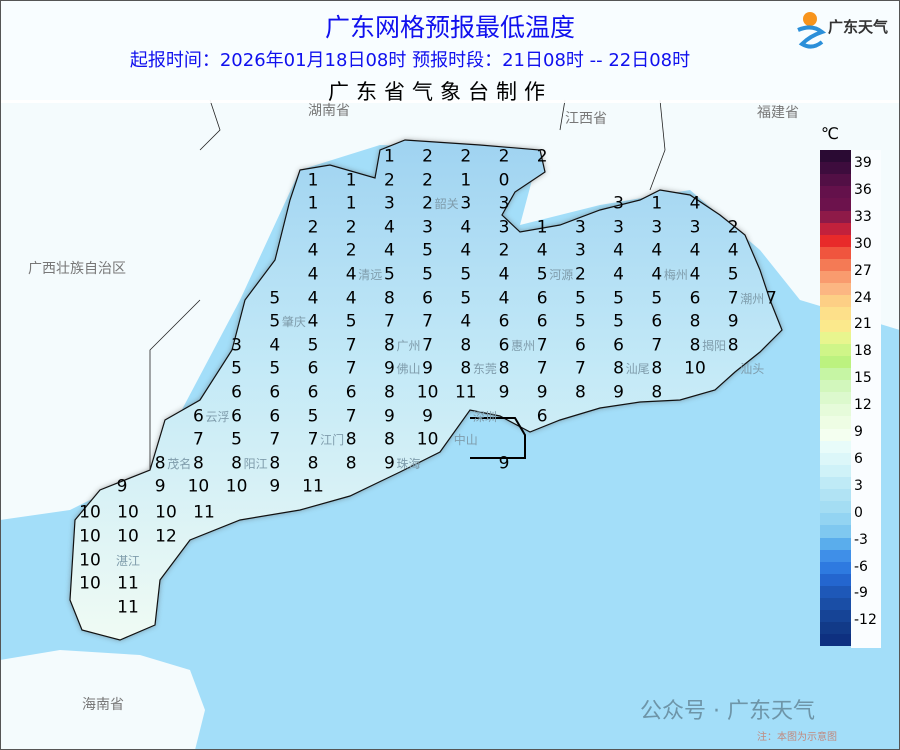  I want to click on city-label: 阳江, so click(255, 463).